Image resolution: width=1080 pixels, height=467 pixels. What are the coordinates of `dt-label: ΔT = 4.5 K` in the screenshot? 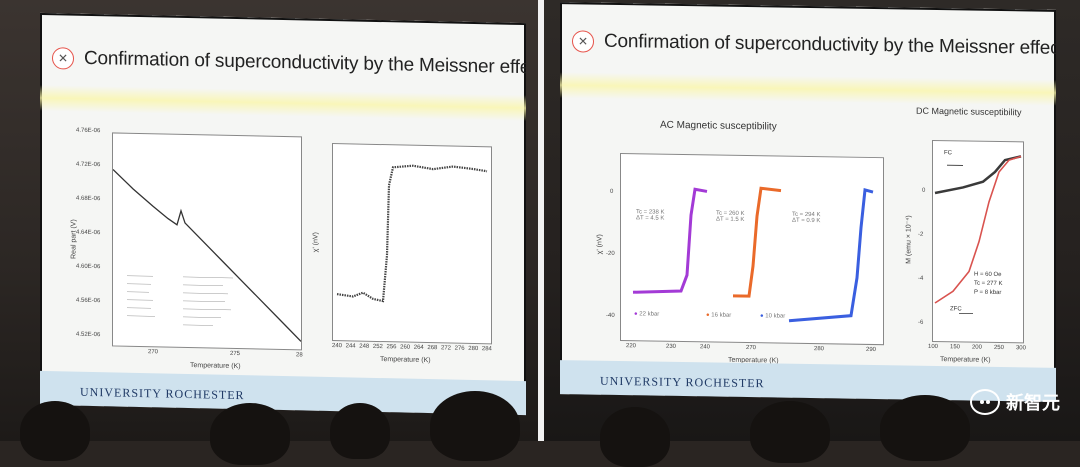 It's located at (650, 218).